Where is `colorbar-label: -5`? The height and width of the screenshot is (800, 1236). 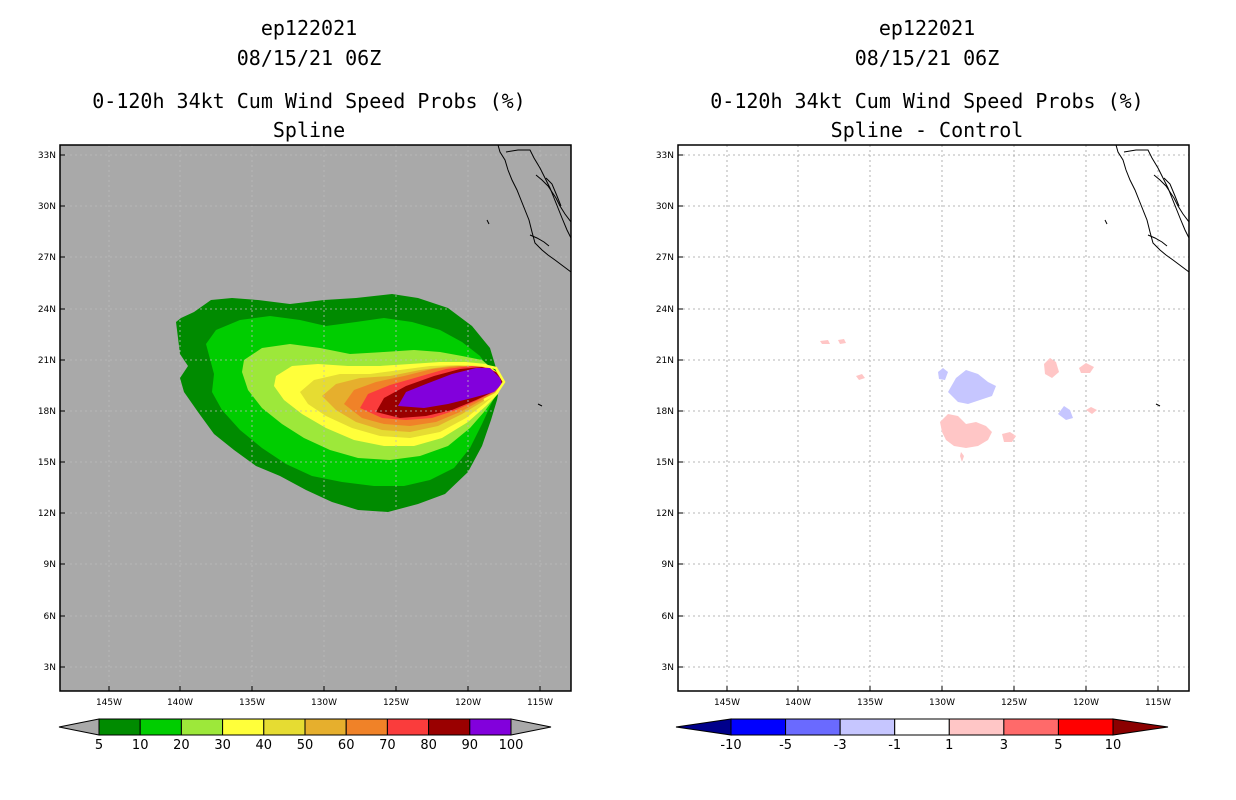 colorbar-label: -5 is located at coordinates (785, 745).